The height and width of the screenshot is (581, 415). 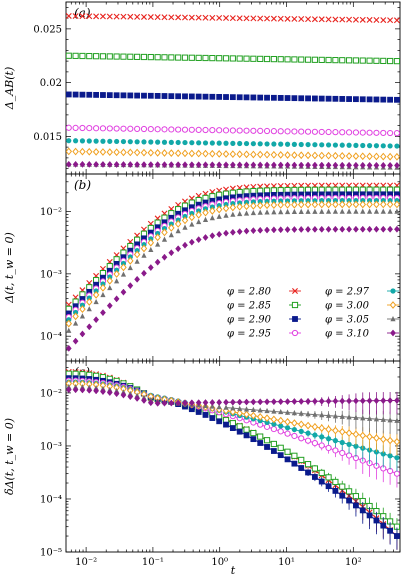 What do you see at coordinates (51, 212) in the screenshot?
I see `y-tick-label: 10⁻²` at bounding box center [51, 212].